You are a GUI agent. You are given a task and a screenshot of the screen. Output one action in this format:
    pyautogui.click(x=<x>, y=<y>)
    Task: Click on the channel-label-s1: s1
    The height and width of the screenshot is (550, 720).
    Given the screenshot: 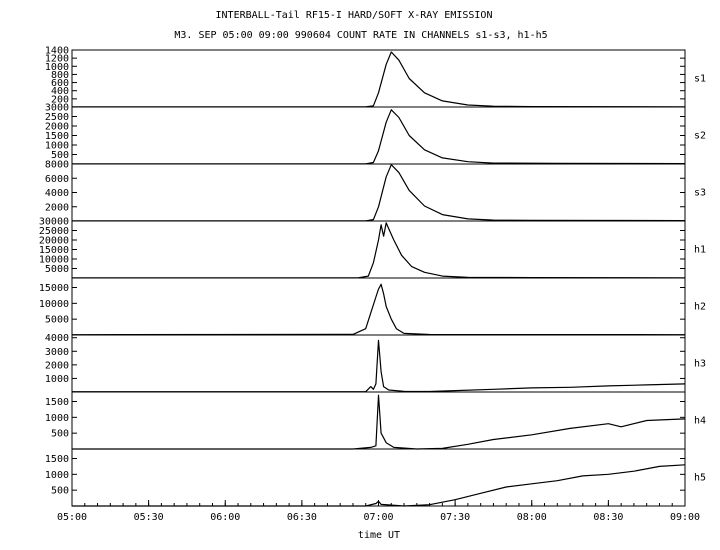 What is the action you would take?
    pyautogui.click(x=700, y=79)
    